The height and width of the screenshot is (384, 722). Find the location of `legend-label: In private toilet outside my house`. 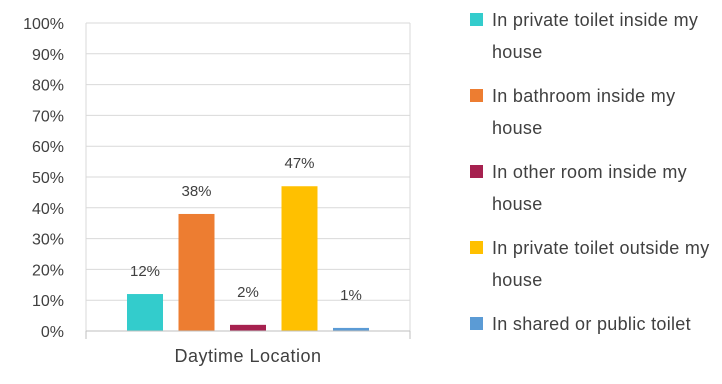

legend-label: In private toilet outside my house is located at coordinates (601, 264).